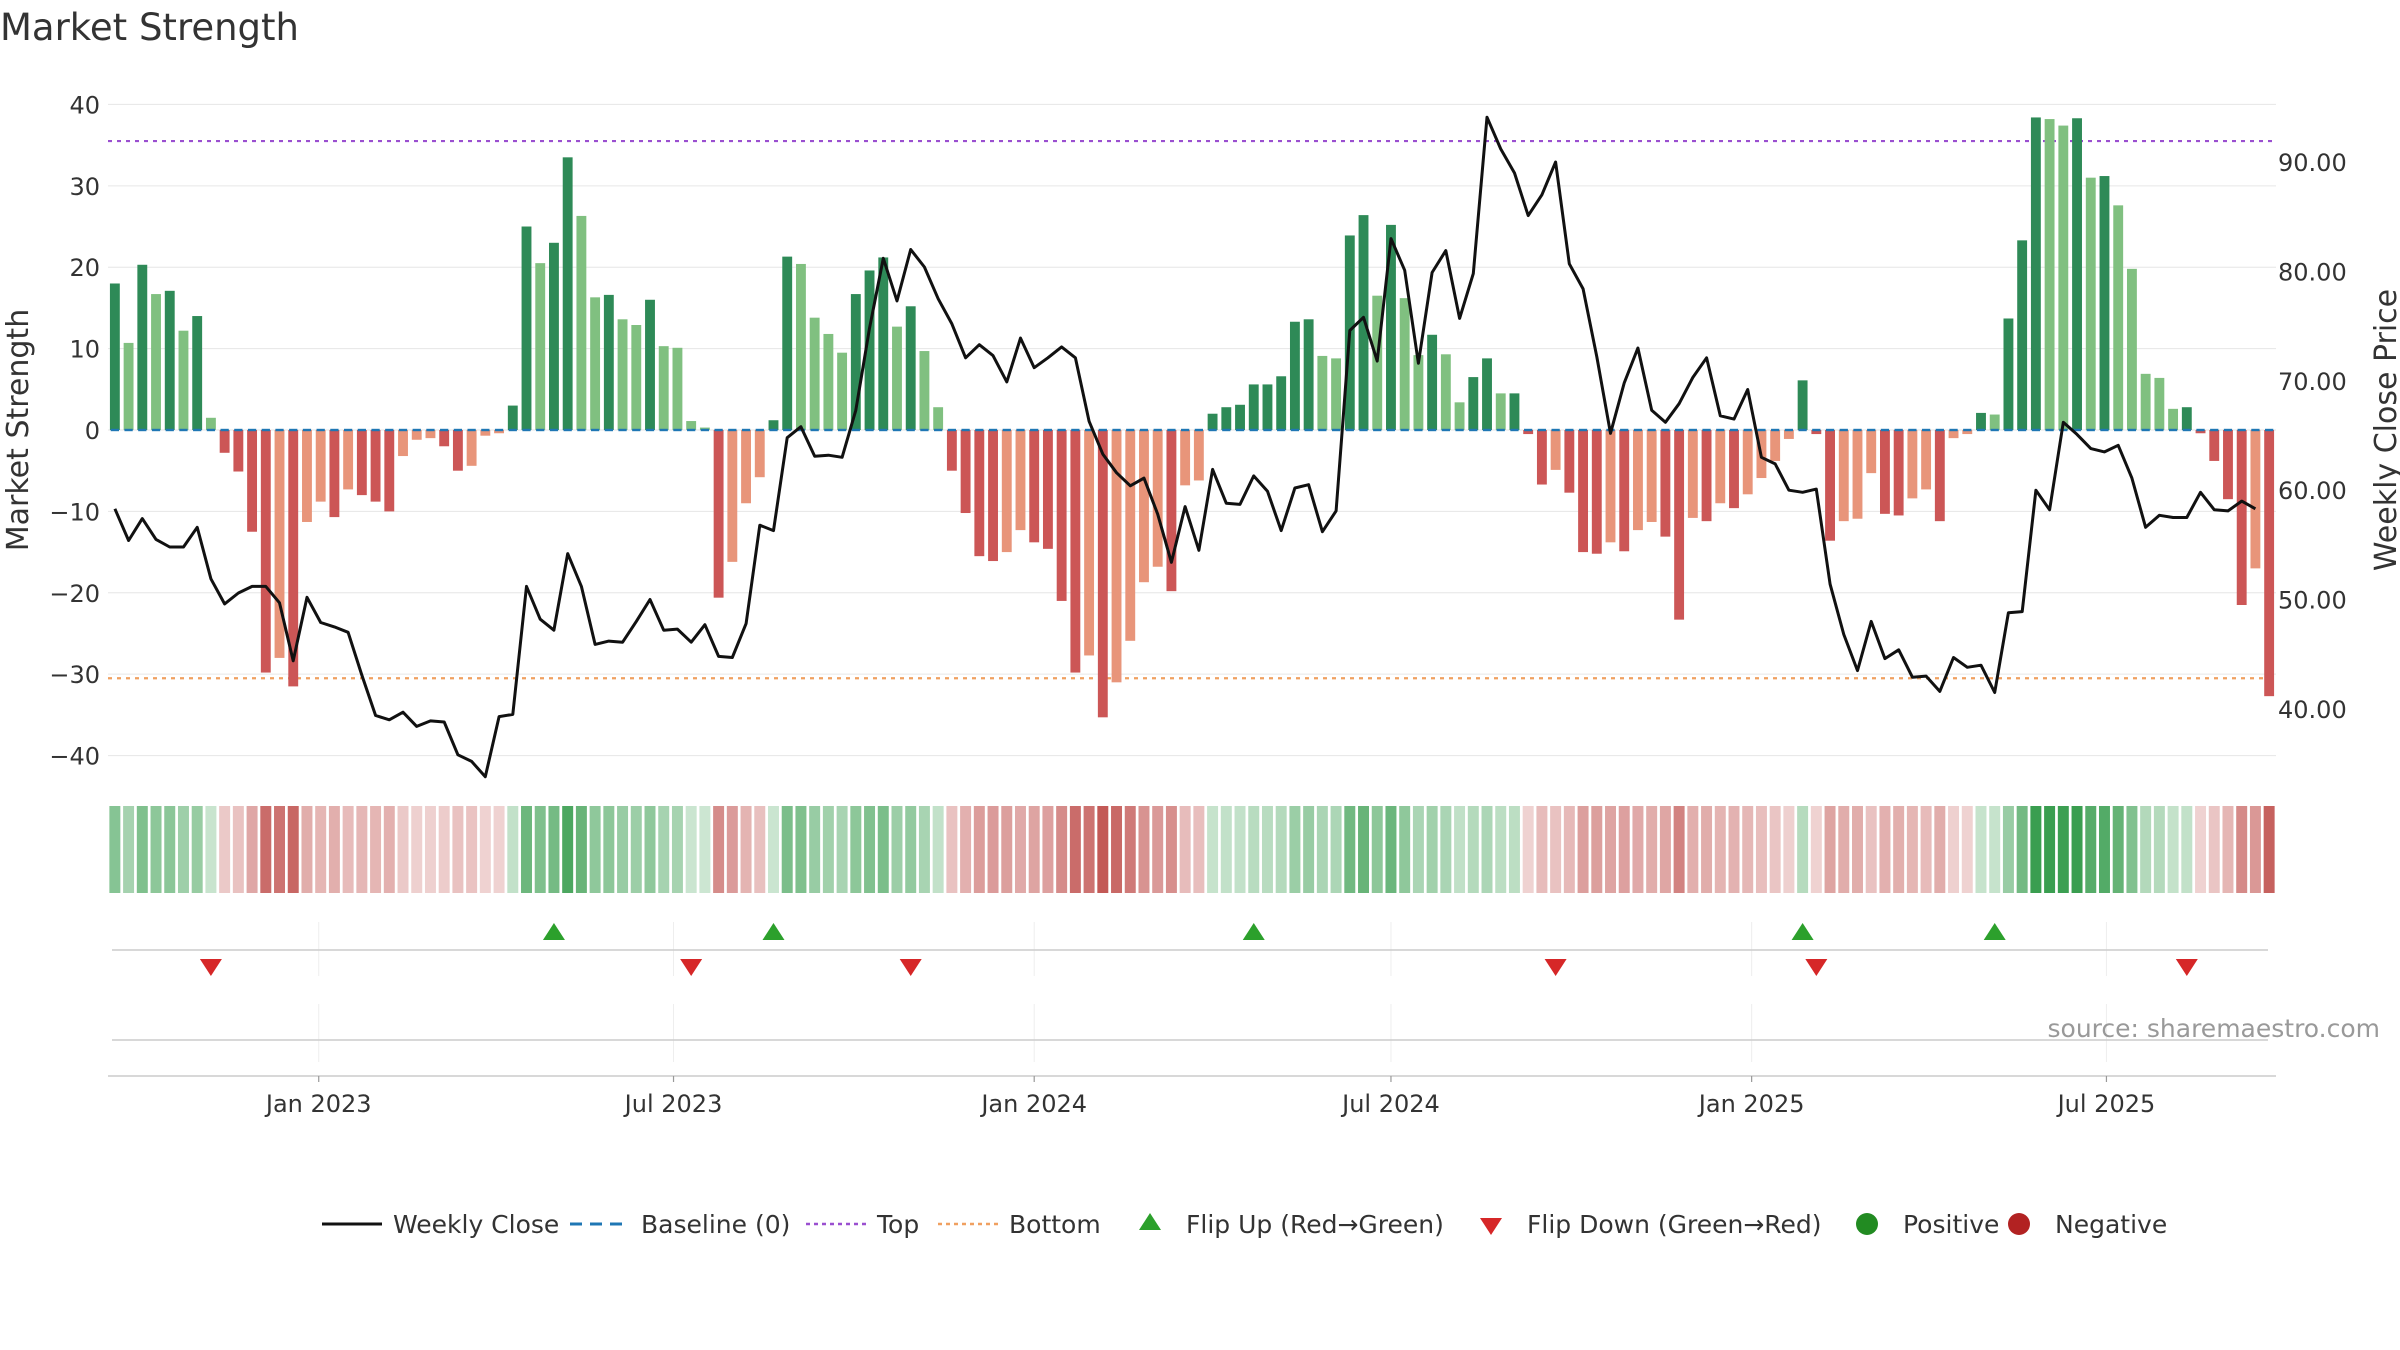 The width and height of the screenshot is (2400, 1350). What do you see at coordinates (1491, 1226) in the screenshot?
I see `legend-flip-down-swatch` at bounding box center [1491, 1226].